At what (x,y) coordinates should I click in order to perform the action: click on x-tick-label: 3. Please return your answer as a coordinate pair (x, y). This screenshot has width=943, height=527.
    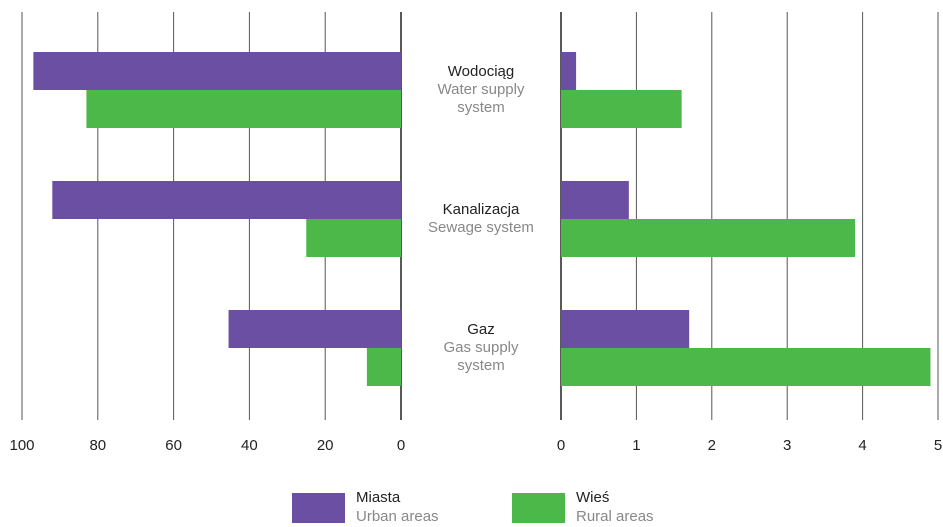
    Looking at the image, I should click on (787, 445).